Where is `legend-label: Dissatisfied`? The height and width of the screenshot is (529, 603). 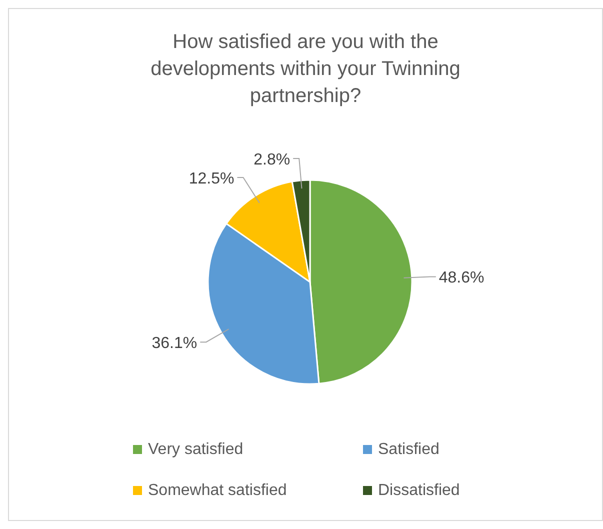 legend-label: Dissatisfied is located at coordinates (419, 490).